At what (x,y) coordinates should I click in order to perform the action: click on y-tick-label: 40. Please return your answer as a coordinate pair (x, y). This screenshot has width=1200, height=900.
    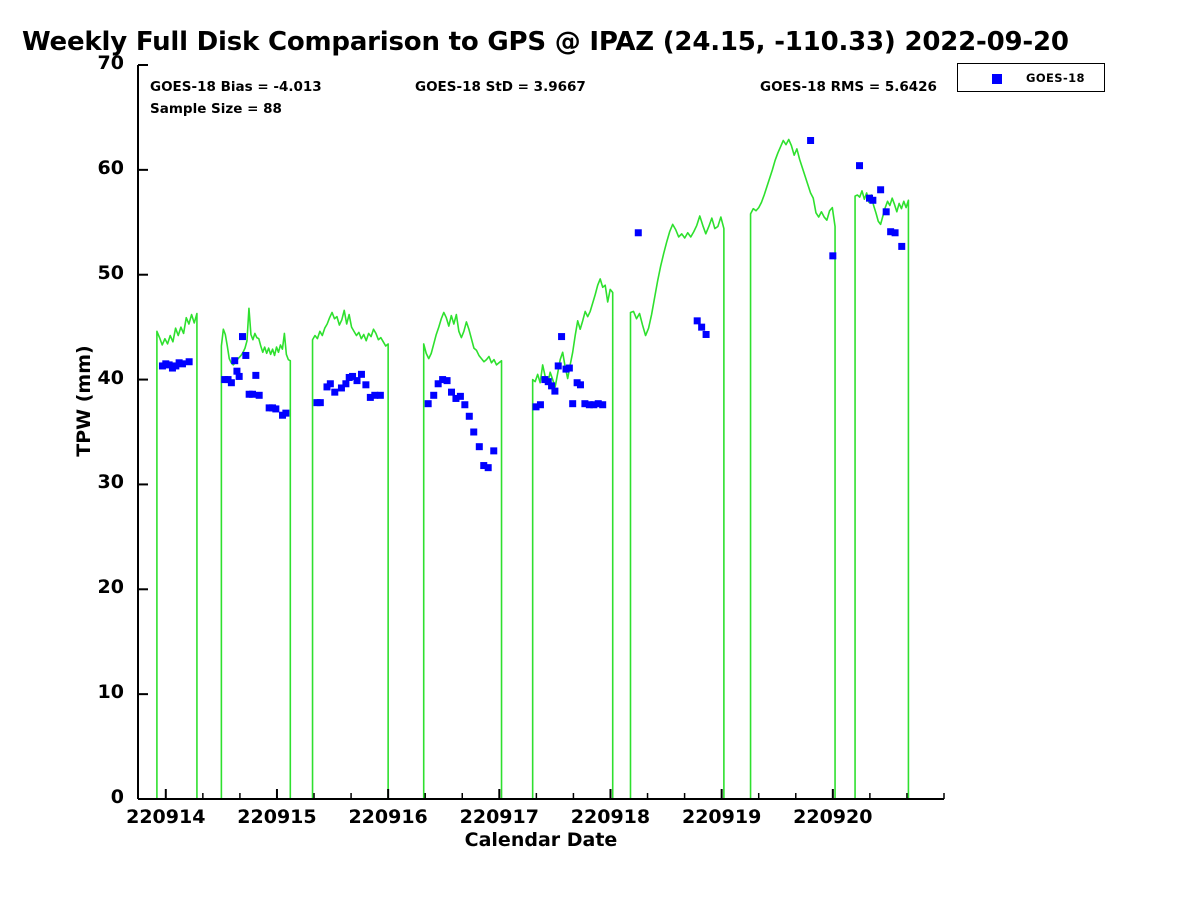
    Looking at the image, I should click on (110, 377).